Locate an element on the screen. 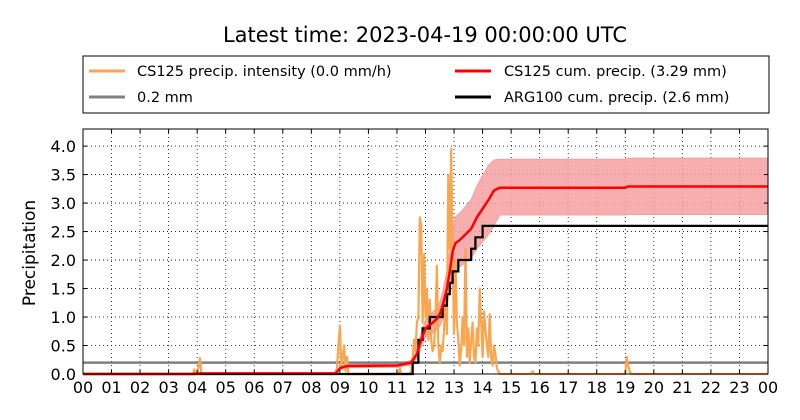  x-tick-label: 09 is located at coordinates (340, 387).